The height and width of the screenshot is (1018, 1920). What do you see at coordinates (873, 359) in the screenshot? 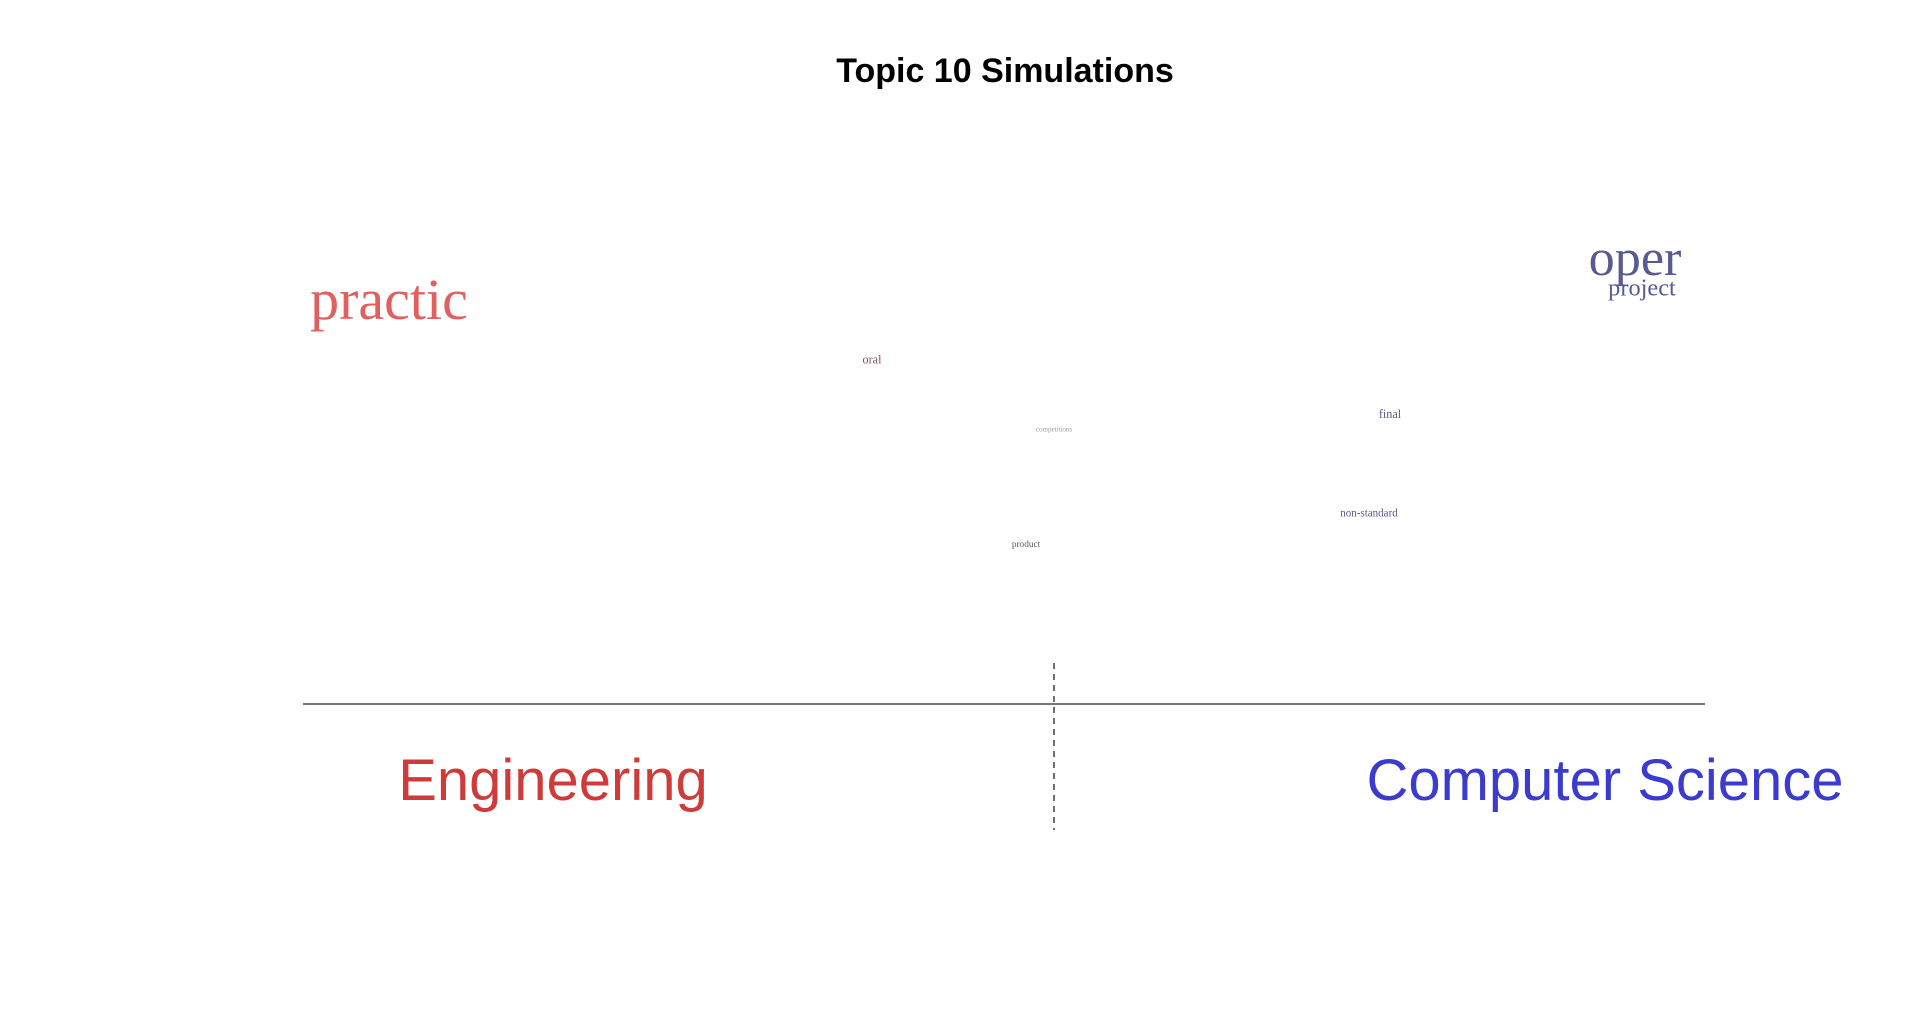
I see `word-oral: oral` at bounding box center [873, 359].